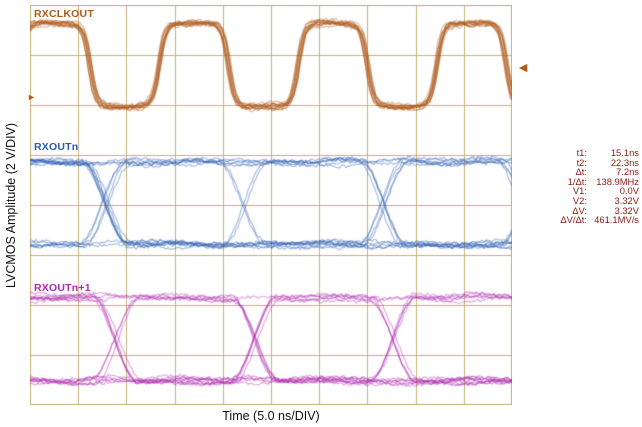  I want to click on measurement-label: 1/Δt:, so click(577, 181).